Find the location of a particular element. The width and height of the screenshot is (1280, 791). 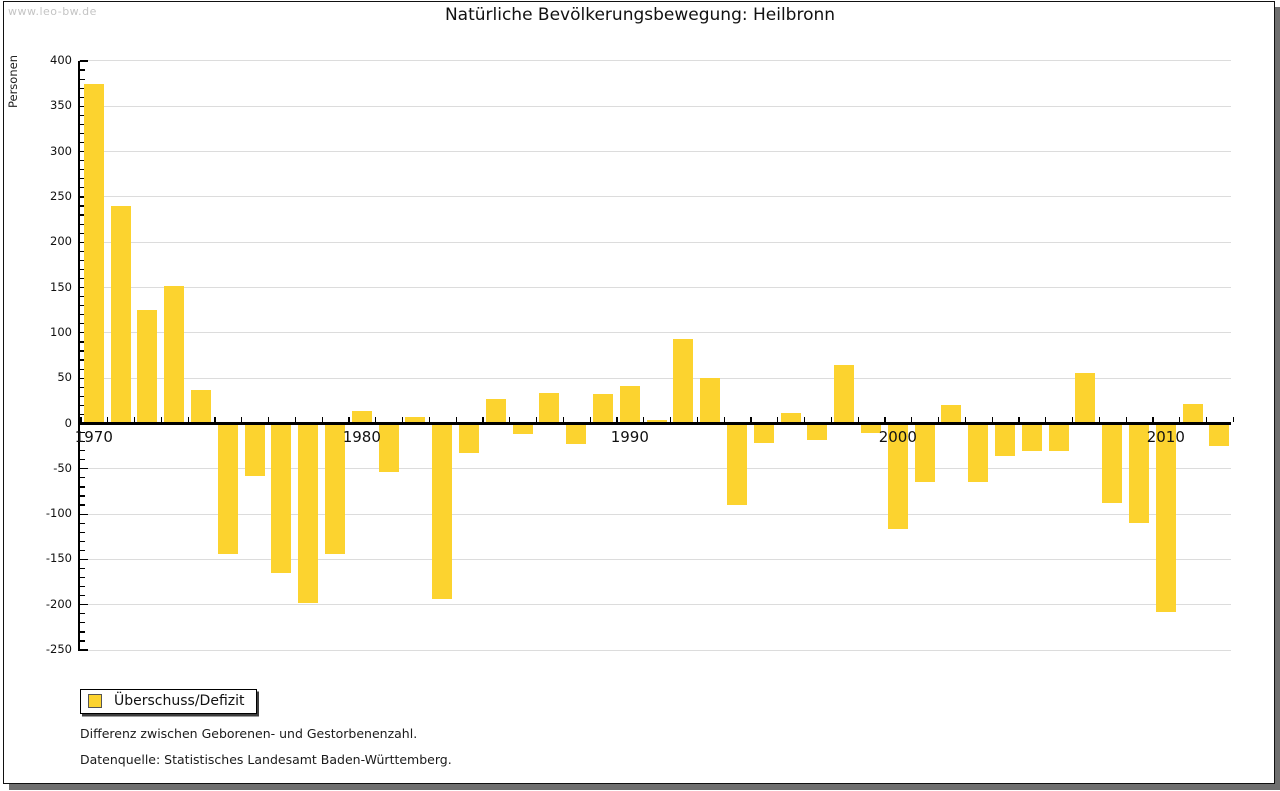

x-axis-zero-line is located at coordinates (654, 423).